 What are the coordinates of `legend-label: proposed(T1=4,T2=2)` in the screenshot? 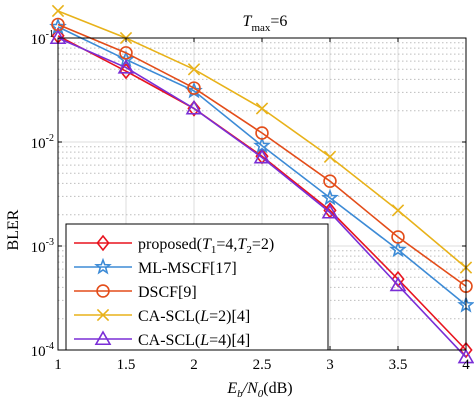 It's located at (206, 246).